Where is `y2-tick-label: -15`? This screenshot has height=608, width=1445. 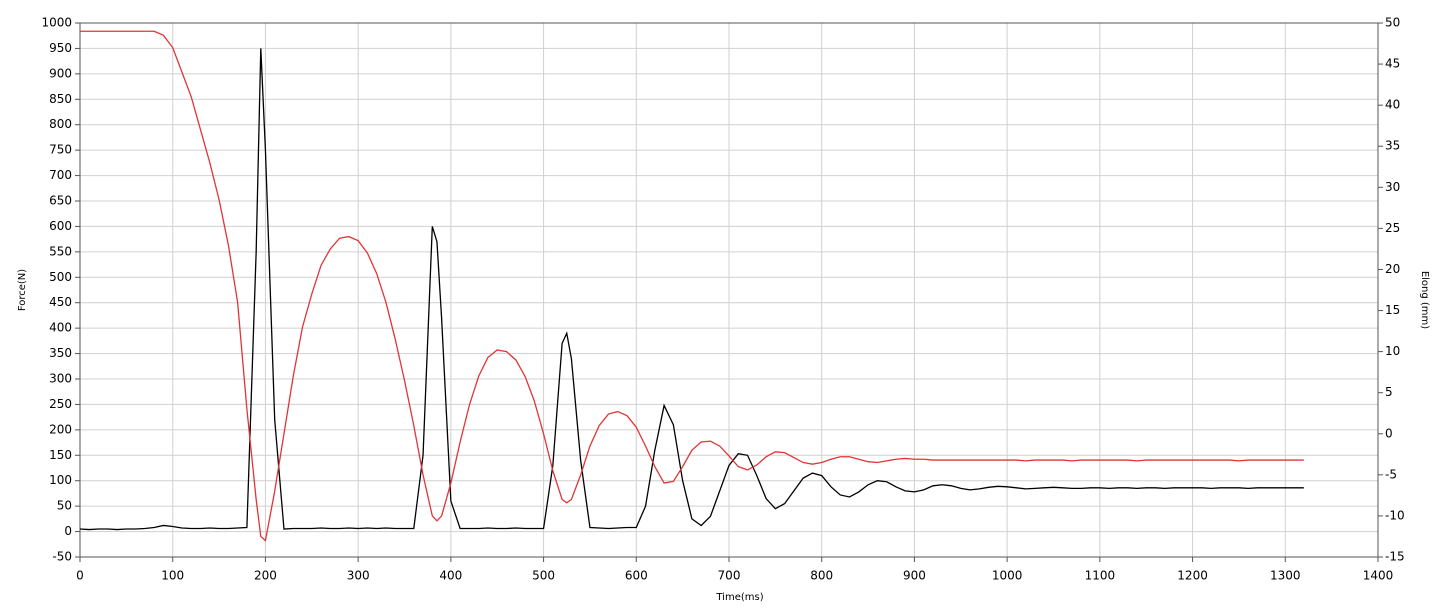 y2-tick-label: -15 is located at coordinates (1395, 557).